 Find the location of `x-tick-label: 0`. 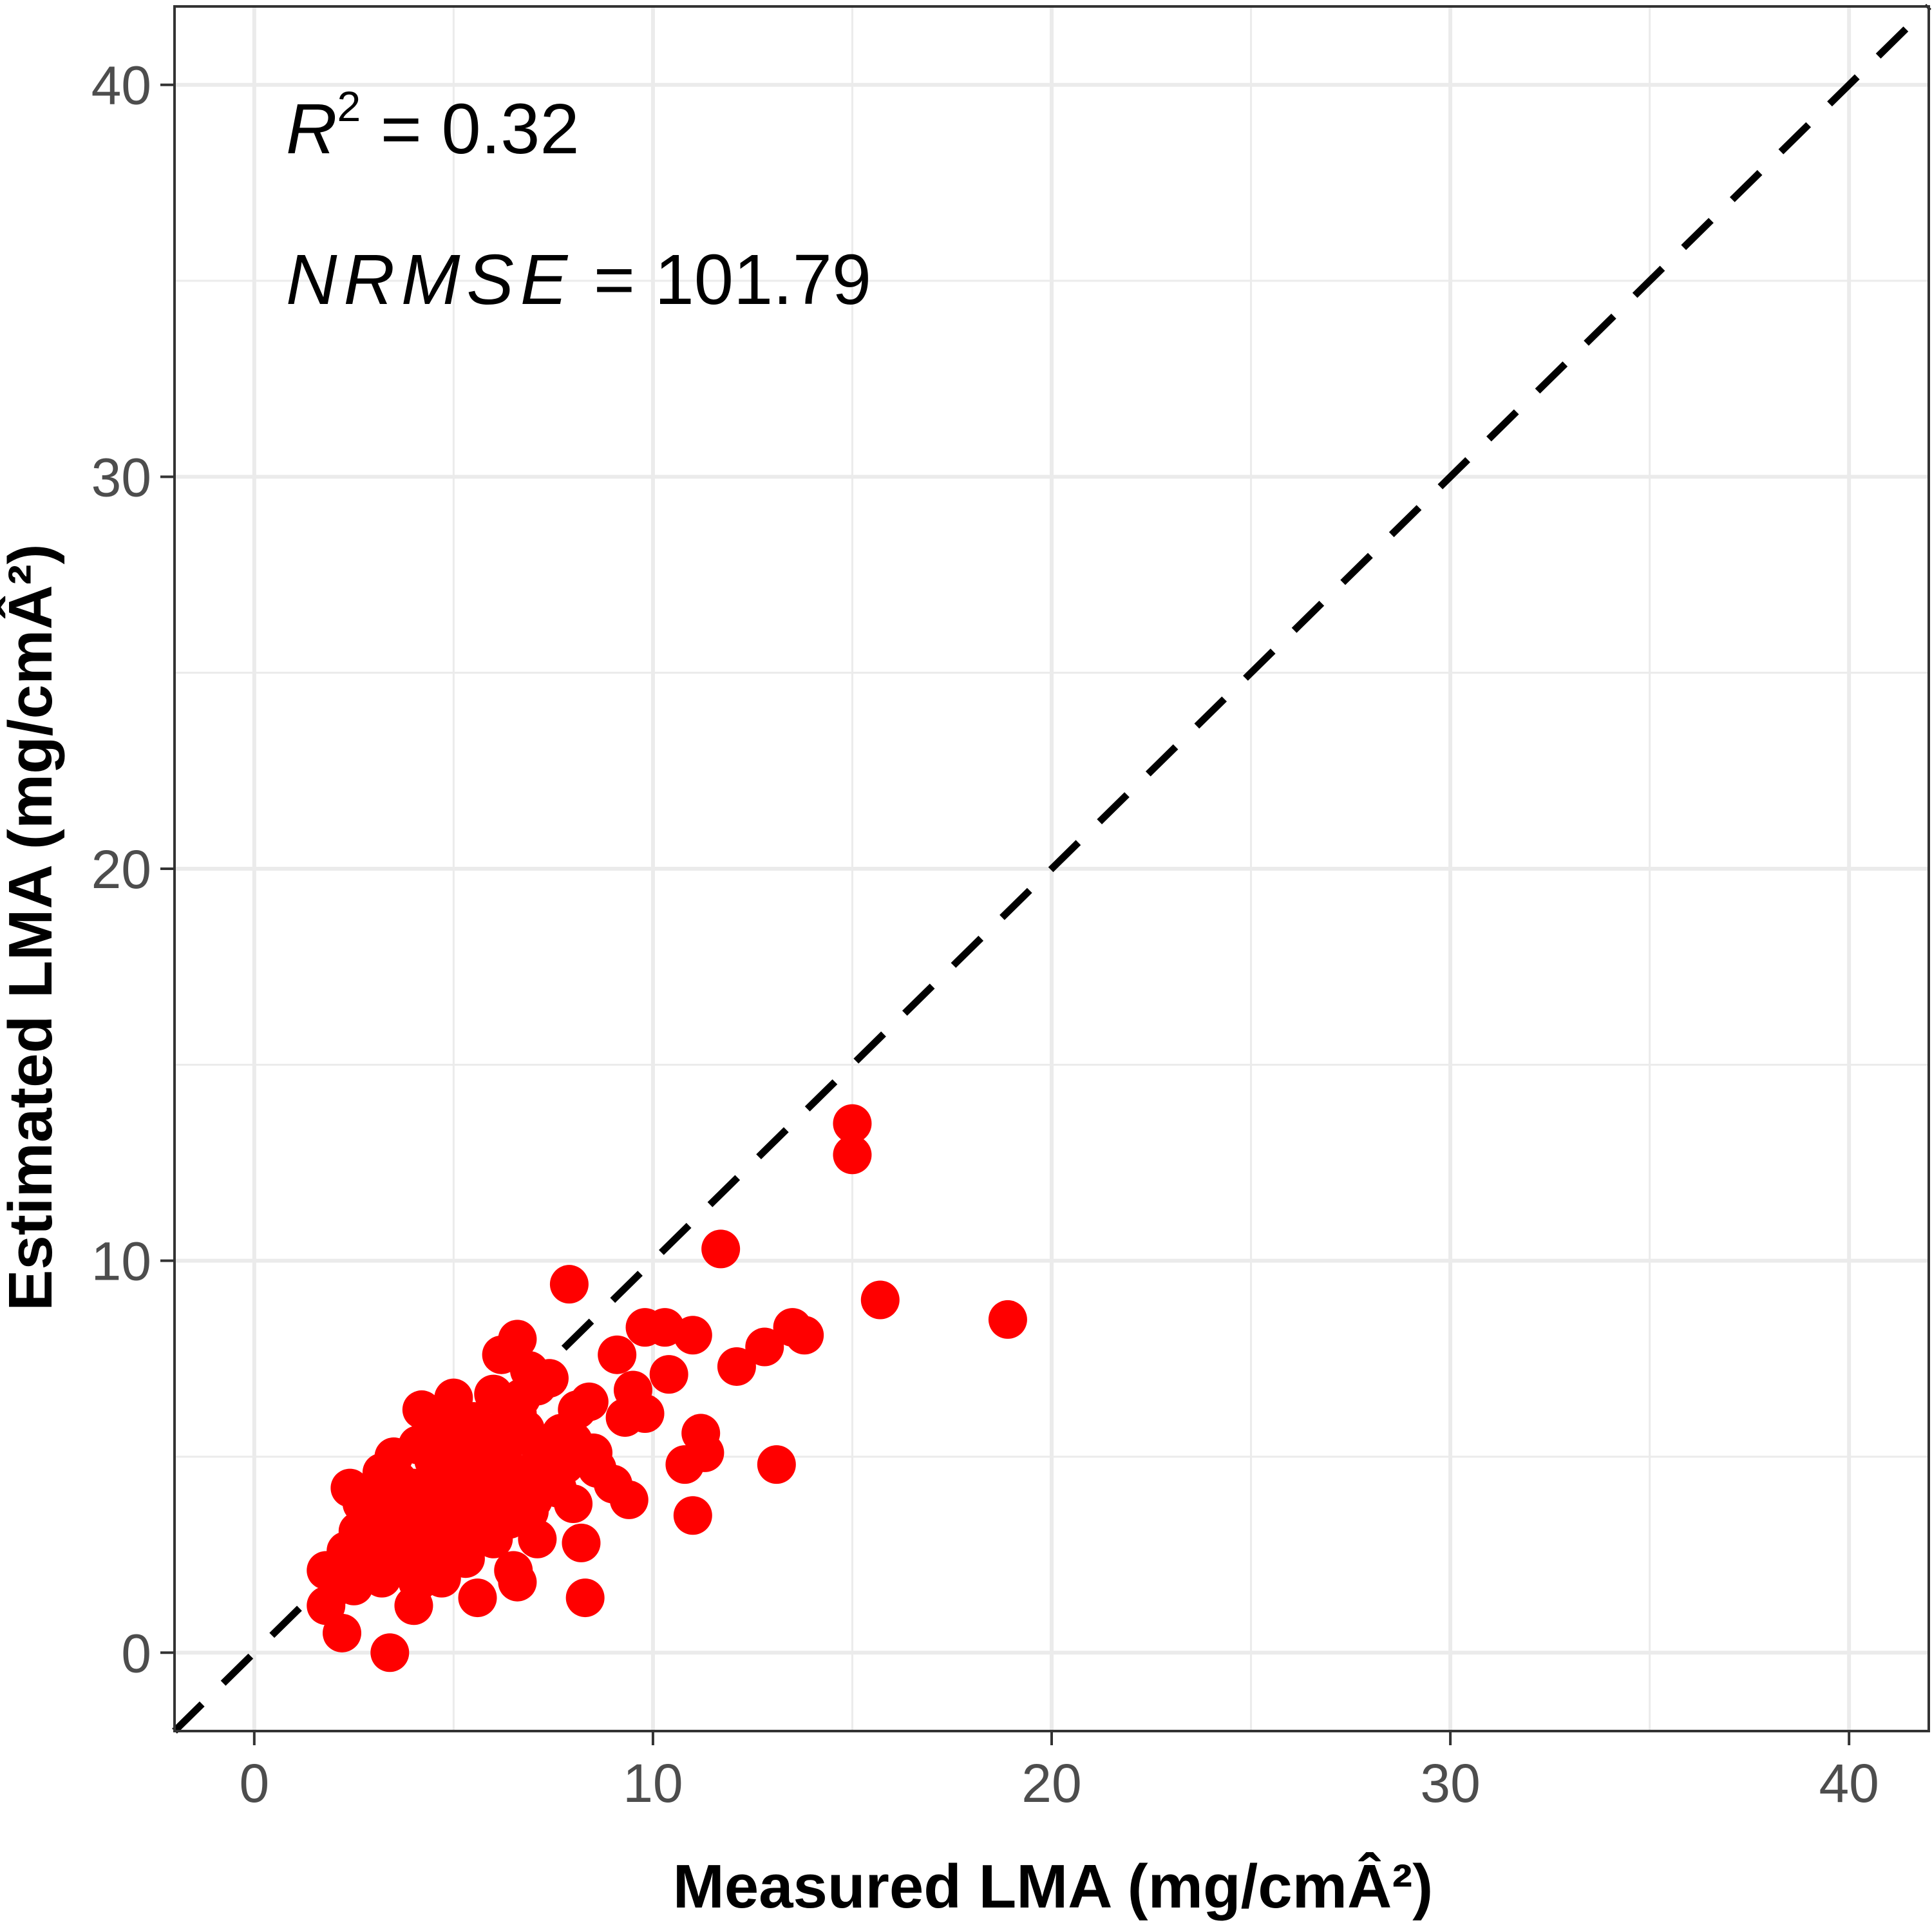

x-tick-label: 0 is located at coordinates (254, 1783).